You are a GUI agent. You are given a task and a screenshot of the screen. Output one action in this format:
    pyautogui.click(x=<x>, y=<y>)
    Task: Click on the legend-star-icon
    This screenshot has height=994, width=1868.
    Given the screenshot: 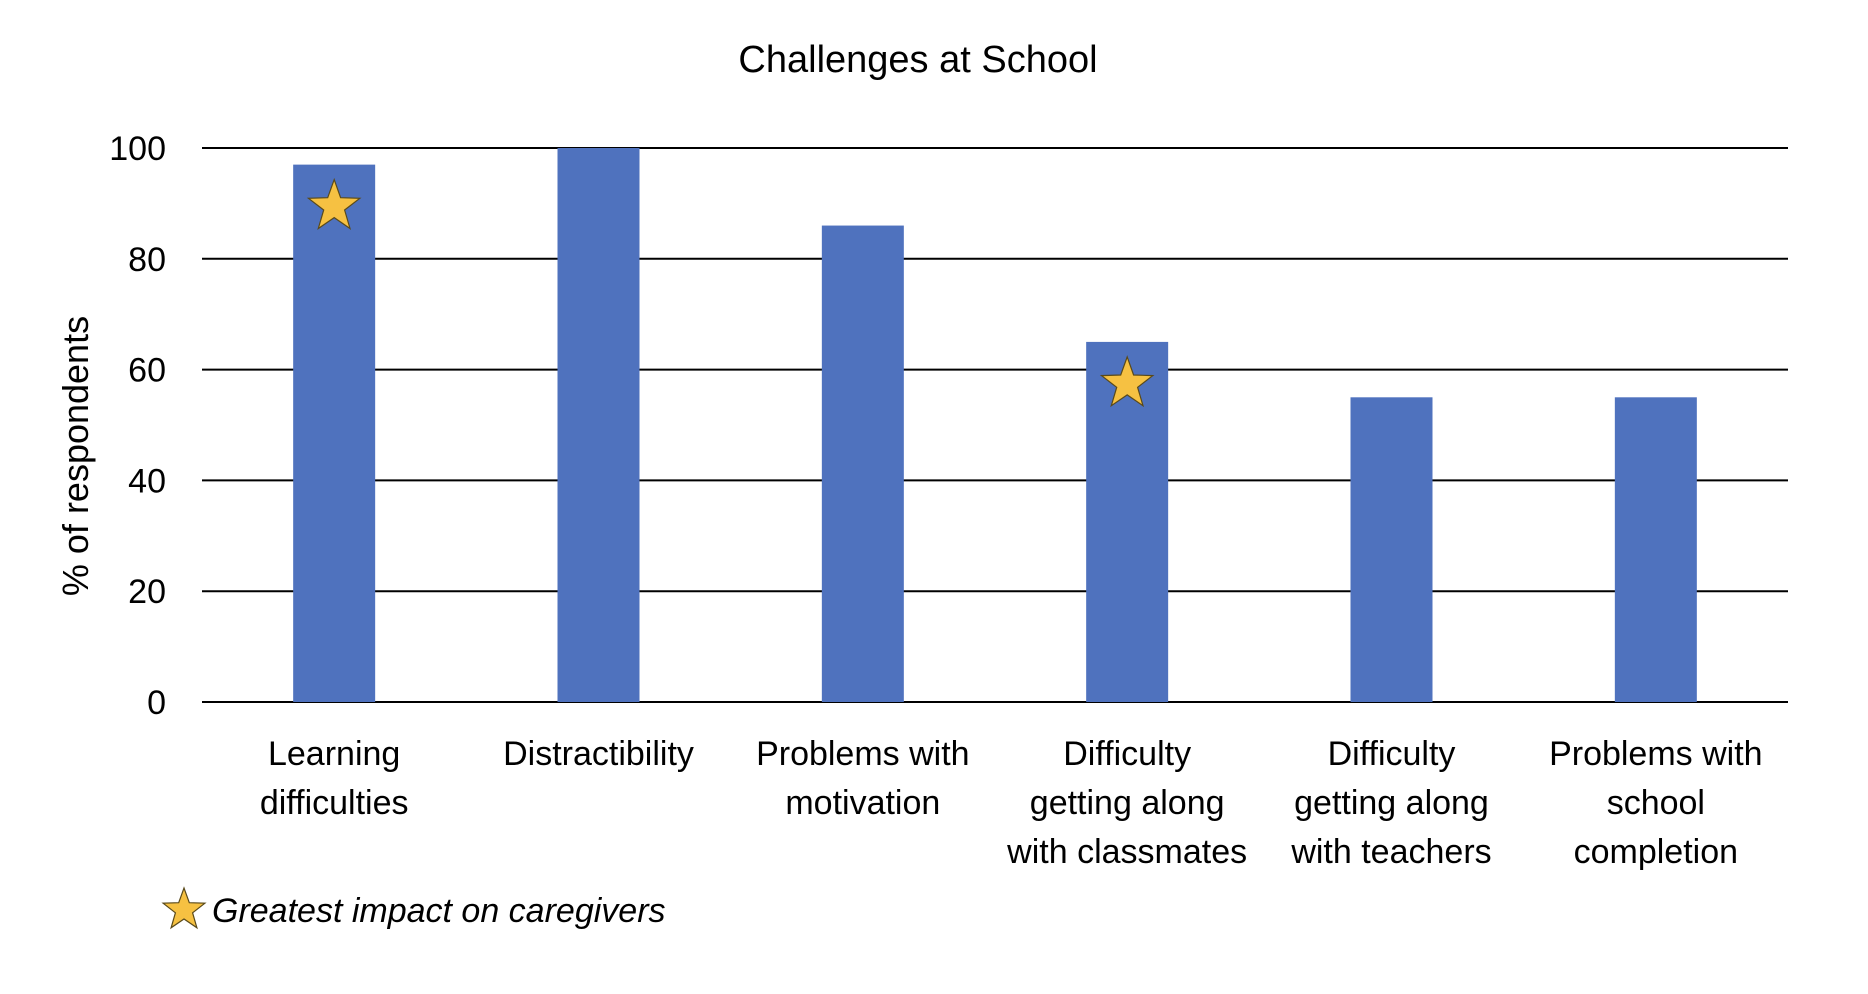 What is the action you would take?
    pyautogui.click(x=184, y=908)
    